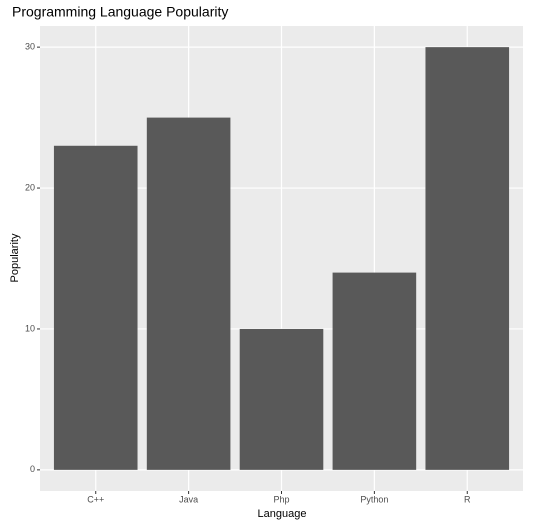 The width and height of the screenshot is (560, 522). Describe the element at coordinates (30, 187) in the screenshot. I see `y-tick-label: 20` at that location.